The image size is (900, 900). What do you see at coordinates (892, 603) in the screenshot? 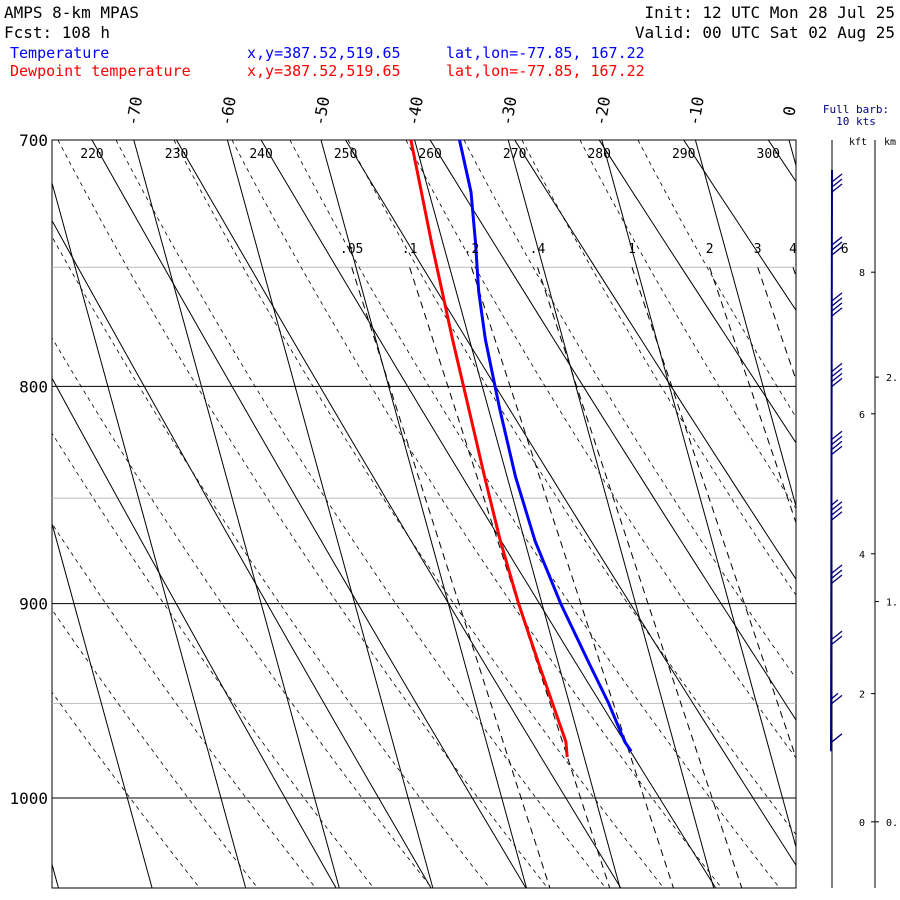
I see `km-tick-label: 1.` at bounding box center [892, 603].